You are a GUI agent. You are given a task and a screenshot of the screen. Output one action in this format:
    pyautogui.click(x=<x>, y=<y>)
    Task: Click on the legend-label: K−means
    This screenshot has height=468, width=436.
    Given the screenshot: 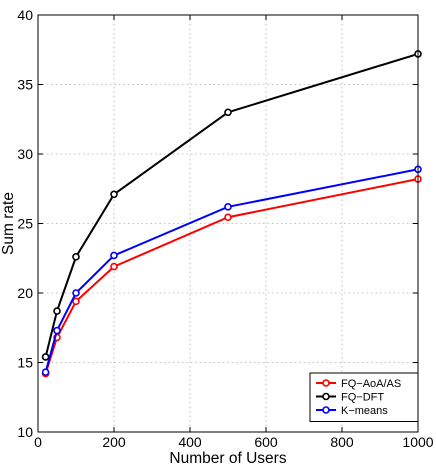 What is the action you would take?
    pyautogui.click(x=364, y=411)
    